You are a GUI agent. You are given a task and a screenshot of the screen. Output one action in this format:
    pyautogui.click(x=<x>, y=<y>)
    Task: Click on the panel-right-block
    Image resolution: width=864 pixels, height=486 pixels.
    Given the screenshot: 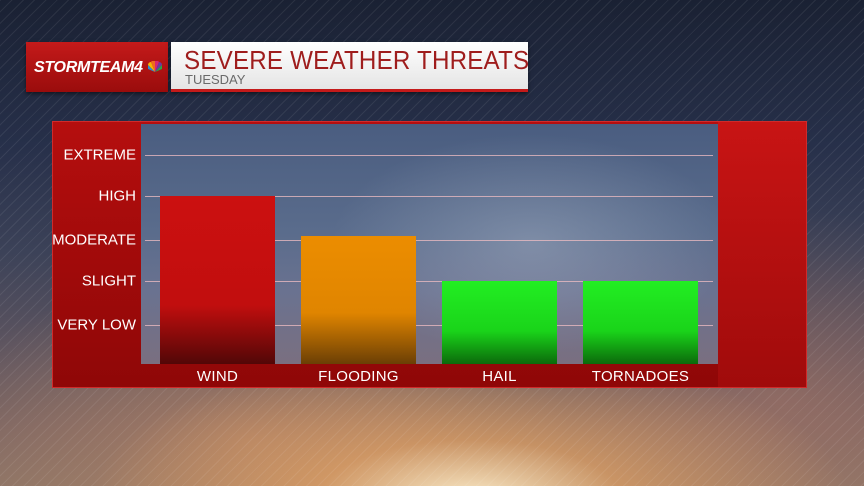 What is the action you would take?
    pyautogui.click(x=762, y=254)
    